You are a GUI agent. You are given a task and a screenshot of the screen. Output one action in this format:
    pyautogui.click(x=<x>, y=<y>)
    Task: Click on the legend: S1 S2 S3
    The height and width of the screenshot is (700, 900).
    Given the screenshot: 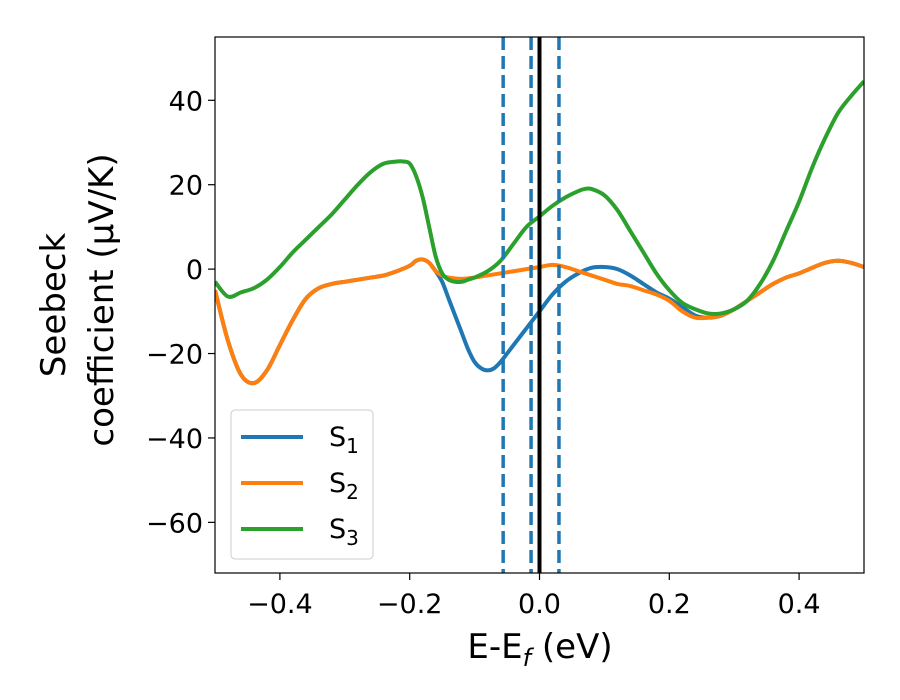 What is the action you would take?
    pyautogui.click(x=302, y=484)
    